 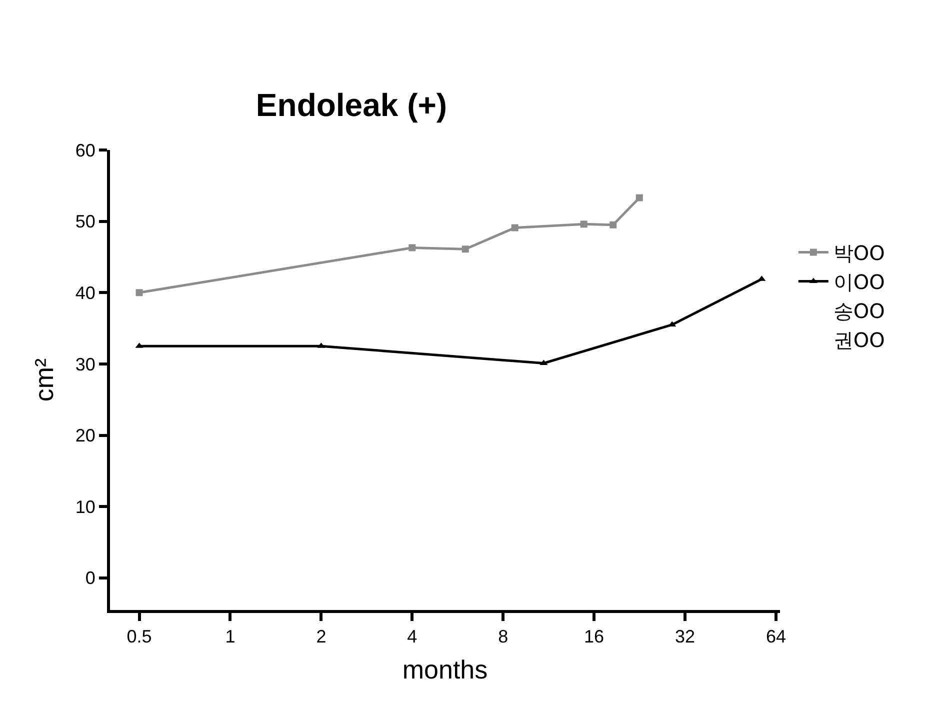 What do you see at coordinates (230, 636) in the screenshot?
I see `x-tick-label: 1` at bounding box center [230, 636].